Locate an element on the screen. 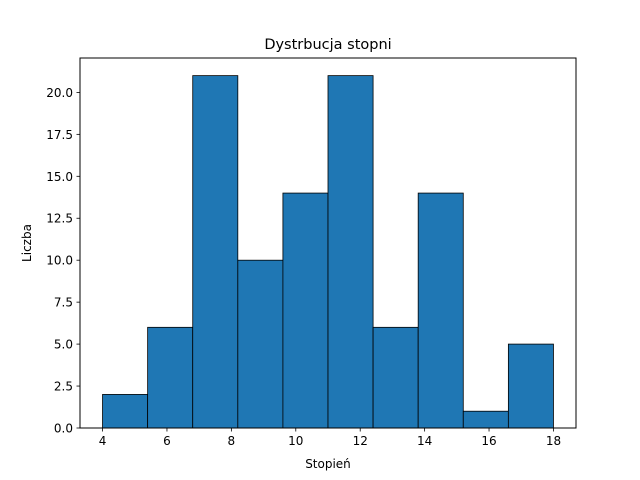 The width and height of the screenshot is (640, 480). x-tick-label: 6 is located at coordinates (167, 441).